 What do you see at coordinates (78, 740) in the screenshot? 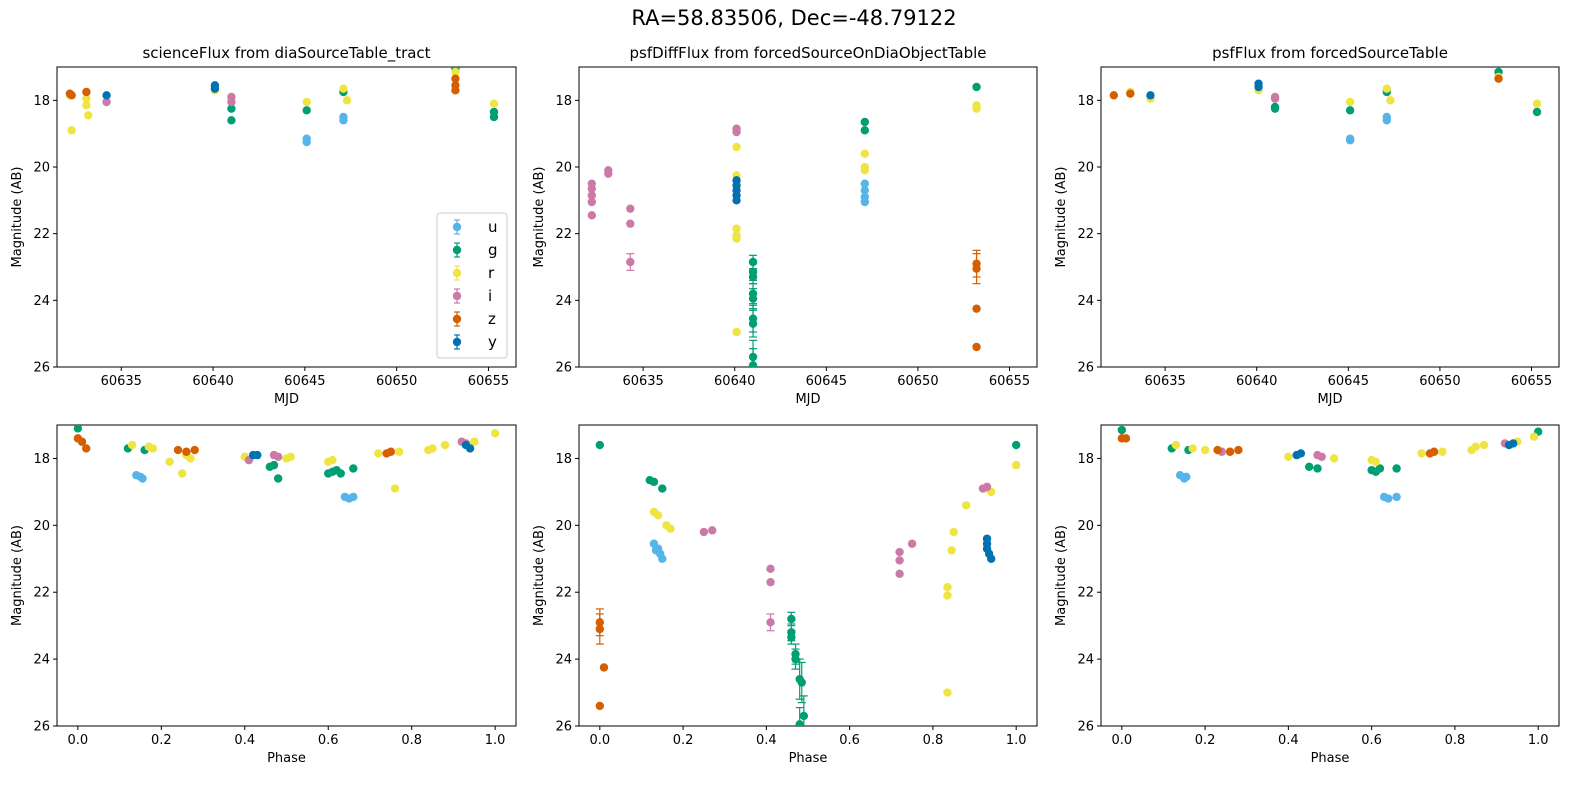
I see `x-tick-label: 0.0` at bounding box center [78, 740].